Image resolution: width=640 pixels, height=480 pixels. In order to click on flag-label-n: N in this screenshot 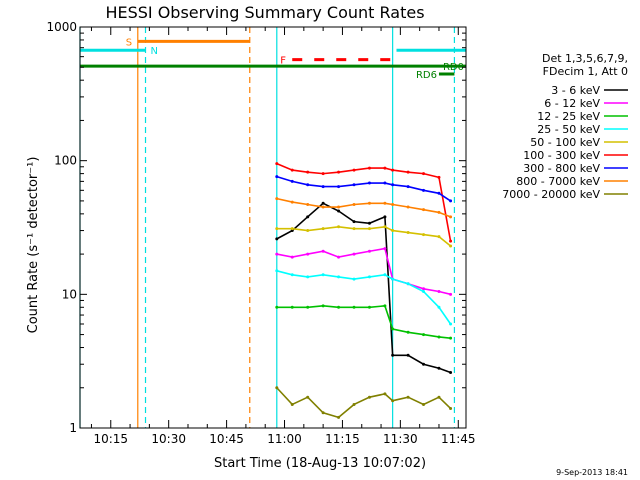, I will do `click(154, 51)`.